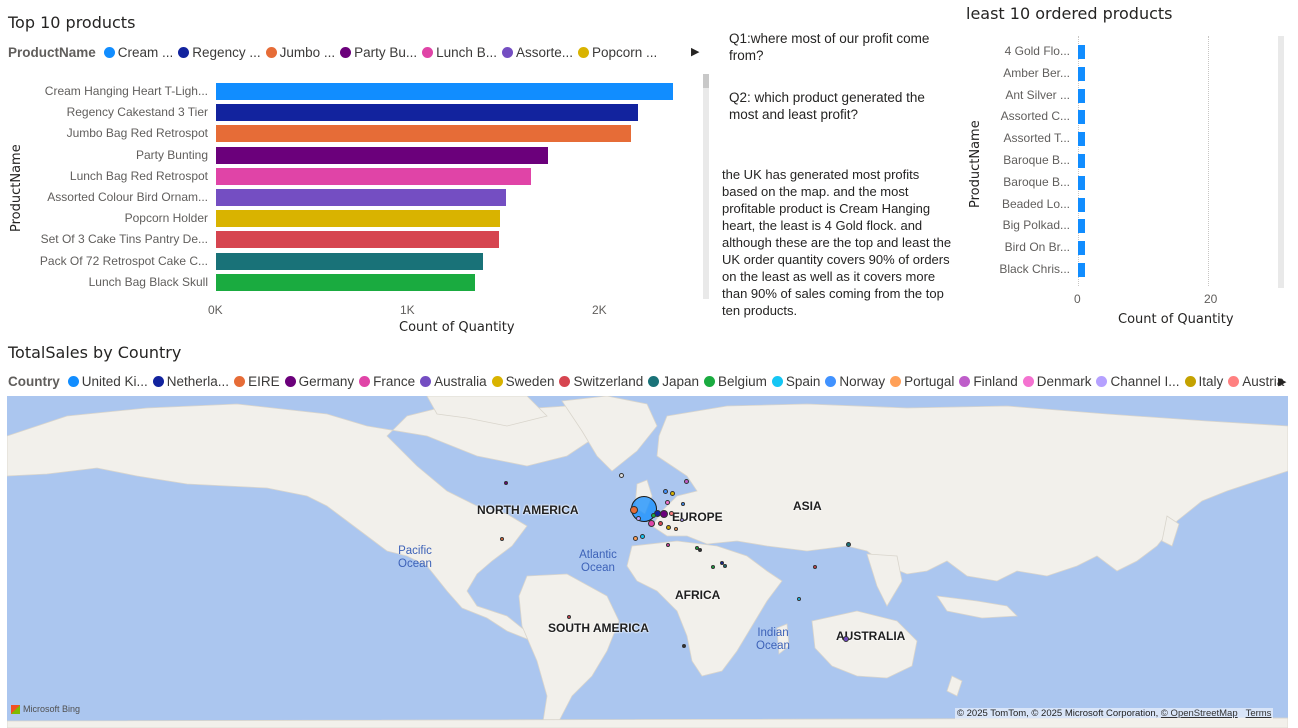 The image size is (1298, 728). Describe the element at coordinates (848, 544) in the screenshot. I see `bubble-japan` at that location.